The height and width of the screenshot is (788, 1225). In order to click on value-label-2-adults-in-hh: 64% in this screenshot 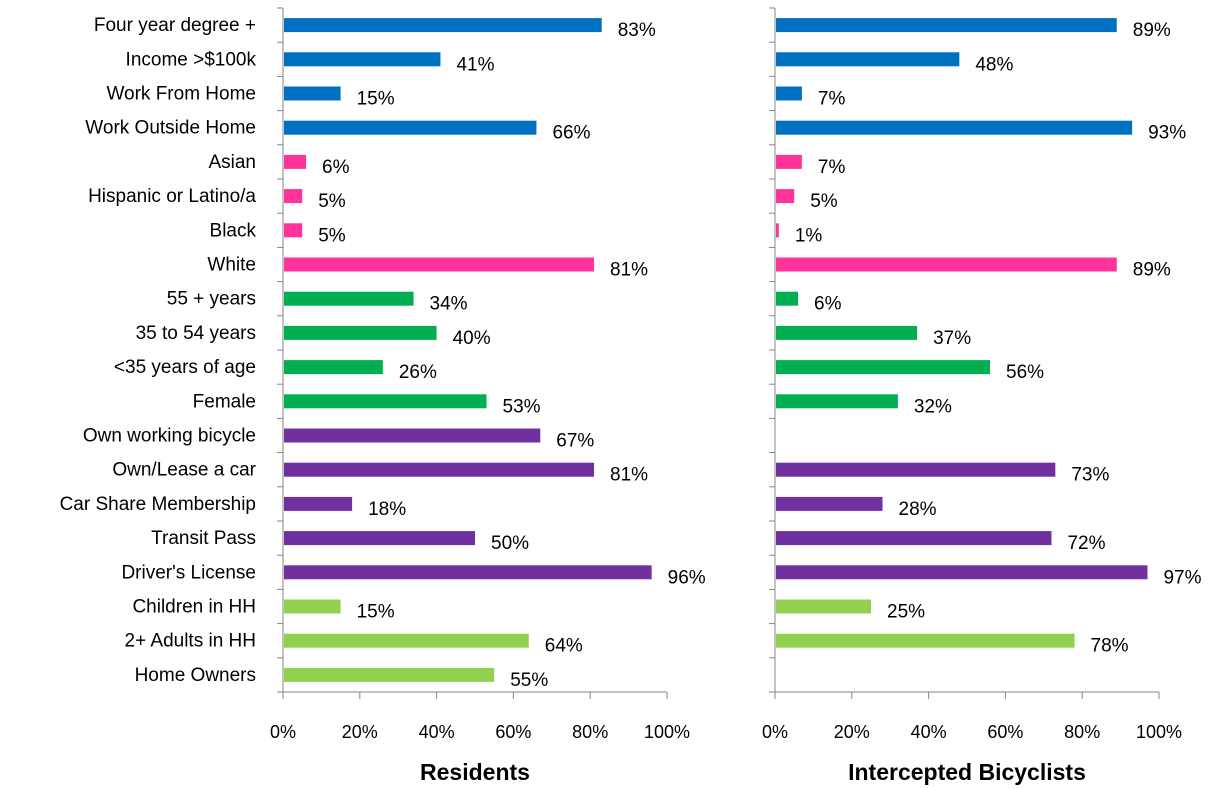, I will do `click(564, 646)`.